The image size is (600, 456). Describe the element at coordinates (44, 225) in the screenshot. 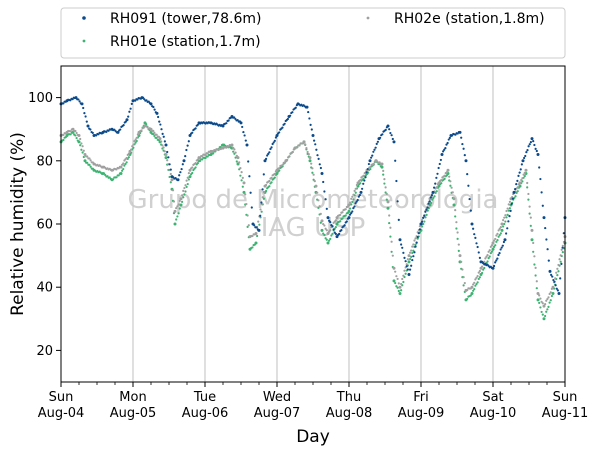

I see `y-tick-label: 60` at that location.